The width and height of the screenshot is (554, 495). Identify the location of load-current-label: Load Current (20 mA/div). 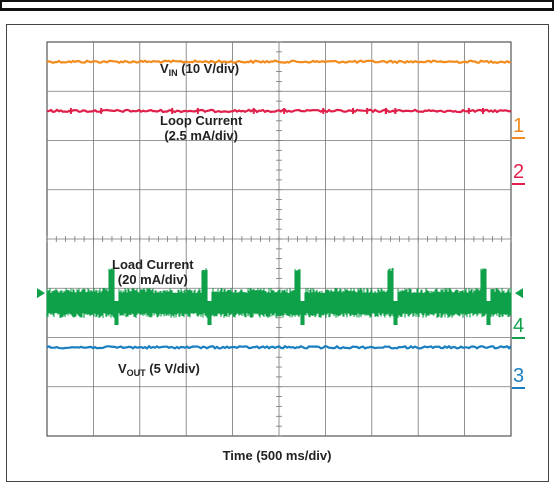
(153, 272).